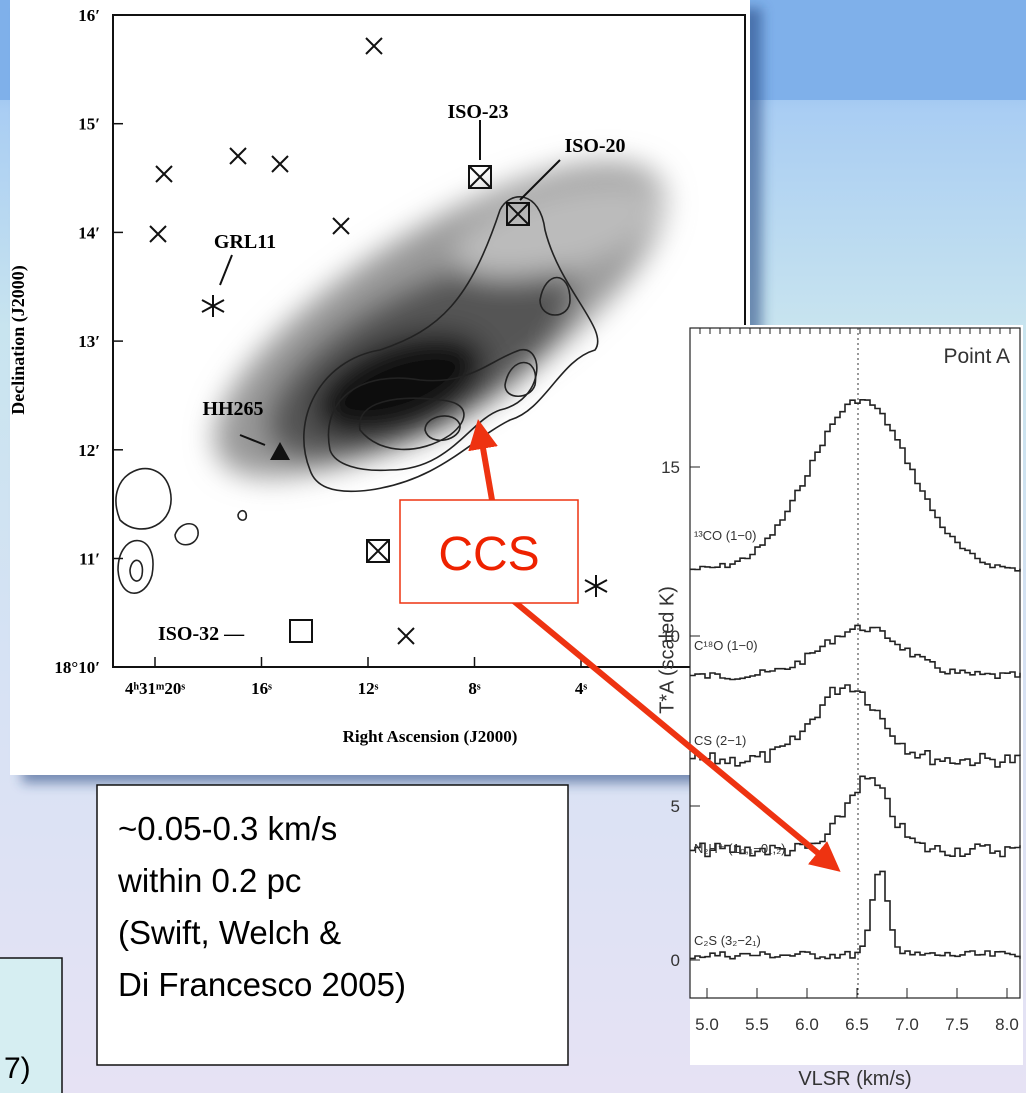  I want to click on note-line: Di Francesco 2005), so click(262, 984).